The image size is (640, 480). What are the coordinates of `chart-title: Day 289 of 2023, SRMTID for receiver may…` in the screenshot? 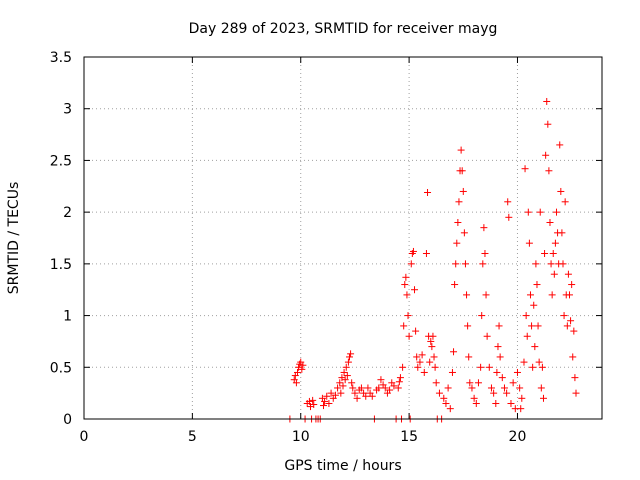 It's located at (343, 29).